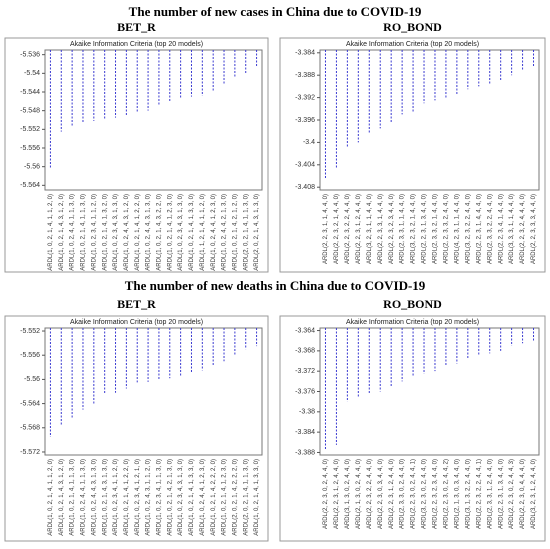 The image size is (550, 549). Describe the element at coordinates (305, 371) in the screenshot. I see `y-tick-label: -3.372` at that location.